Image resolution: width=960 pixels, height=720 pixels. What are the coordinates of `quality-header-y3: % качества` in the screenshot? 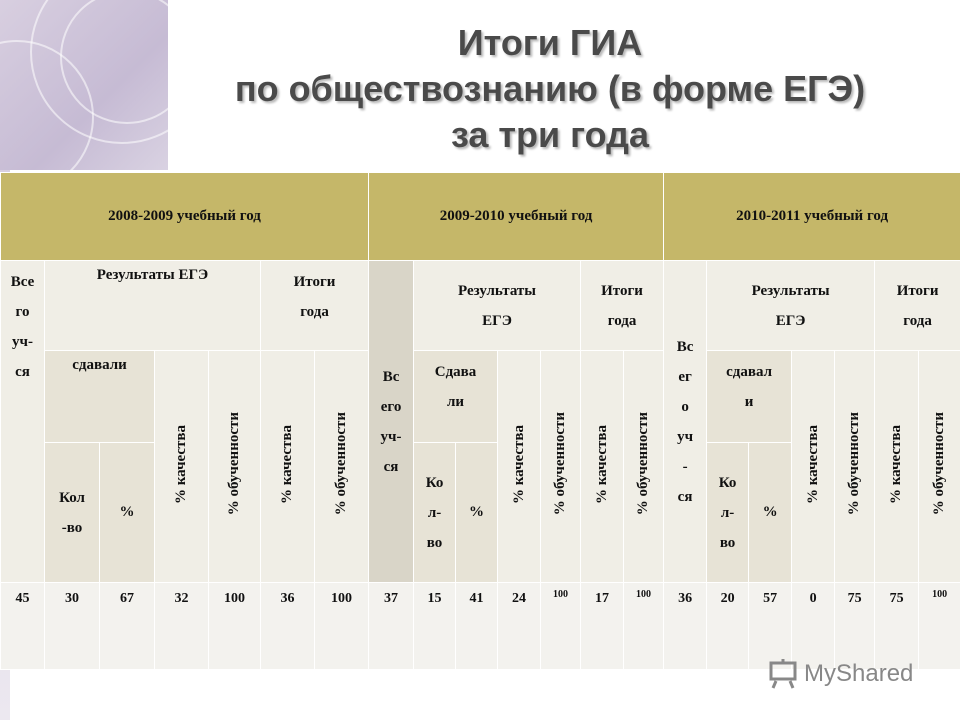 It's located at (813, 466).